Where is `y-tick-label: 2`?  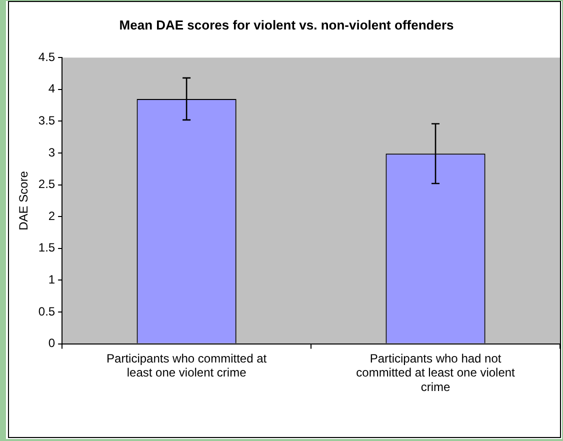
y-tick-label: 2 is located at coordinates (52, 215).